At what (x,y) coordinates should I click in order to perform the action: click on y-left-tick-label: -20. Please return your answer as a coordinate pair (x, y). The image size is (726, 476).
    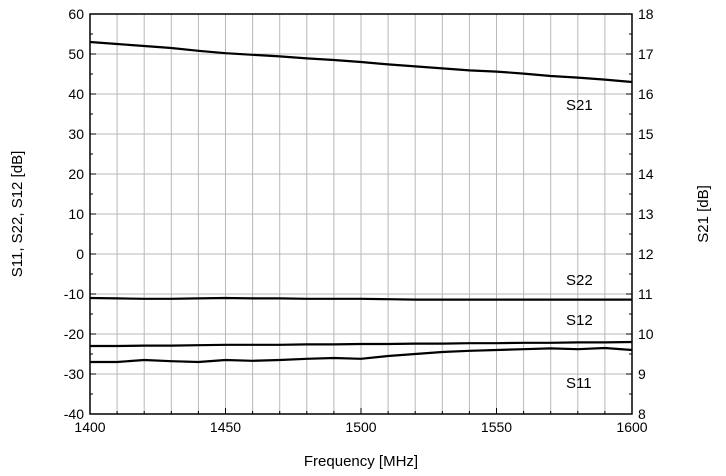
    Looking at the image, I should click on (74, 334).